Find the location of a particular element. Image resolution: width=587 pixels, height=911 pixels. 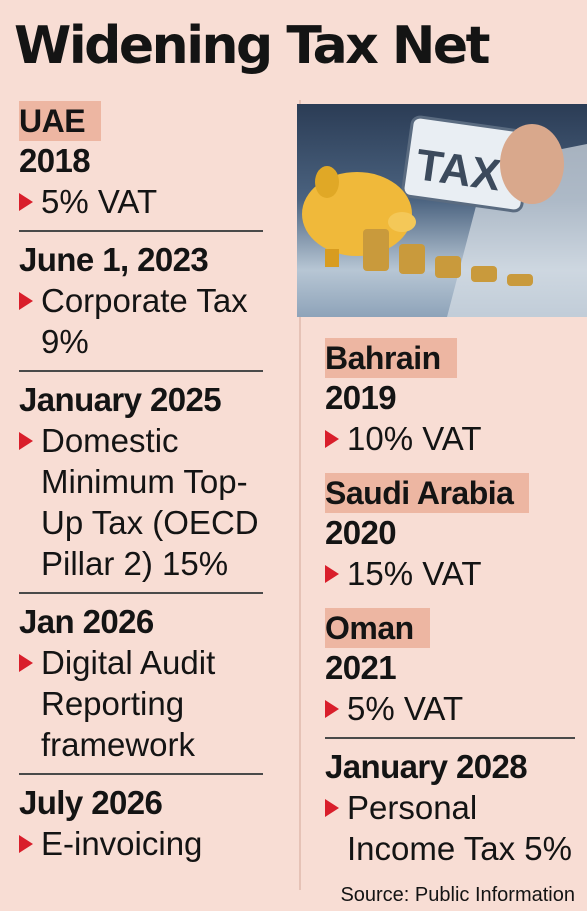

entry-detail: 15% VAT is located at coordinates (452, 573).